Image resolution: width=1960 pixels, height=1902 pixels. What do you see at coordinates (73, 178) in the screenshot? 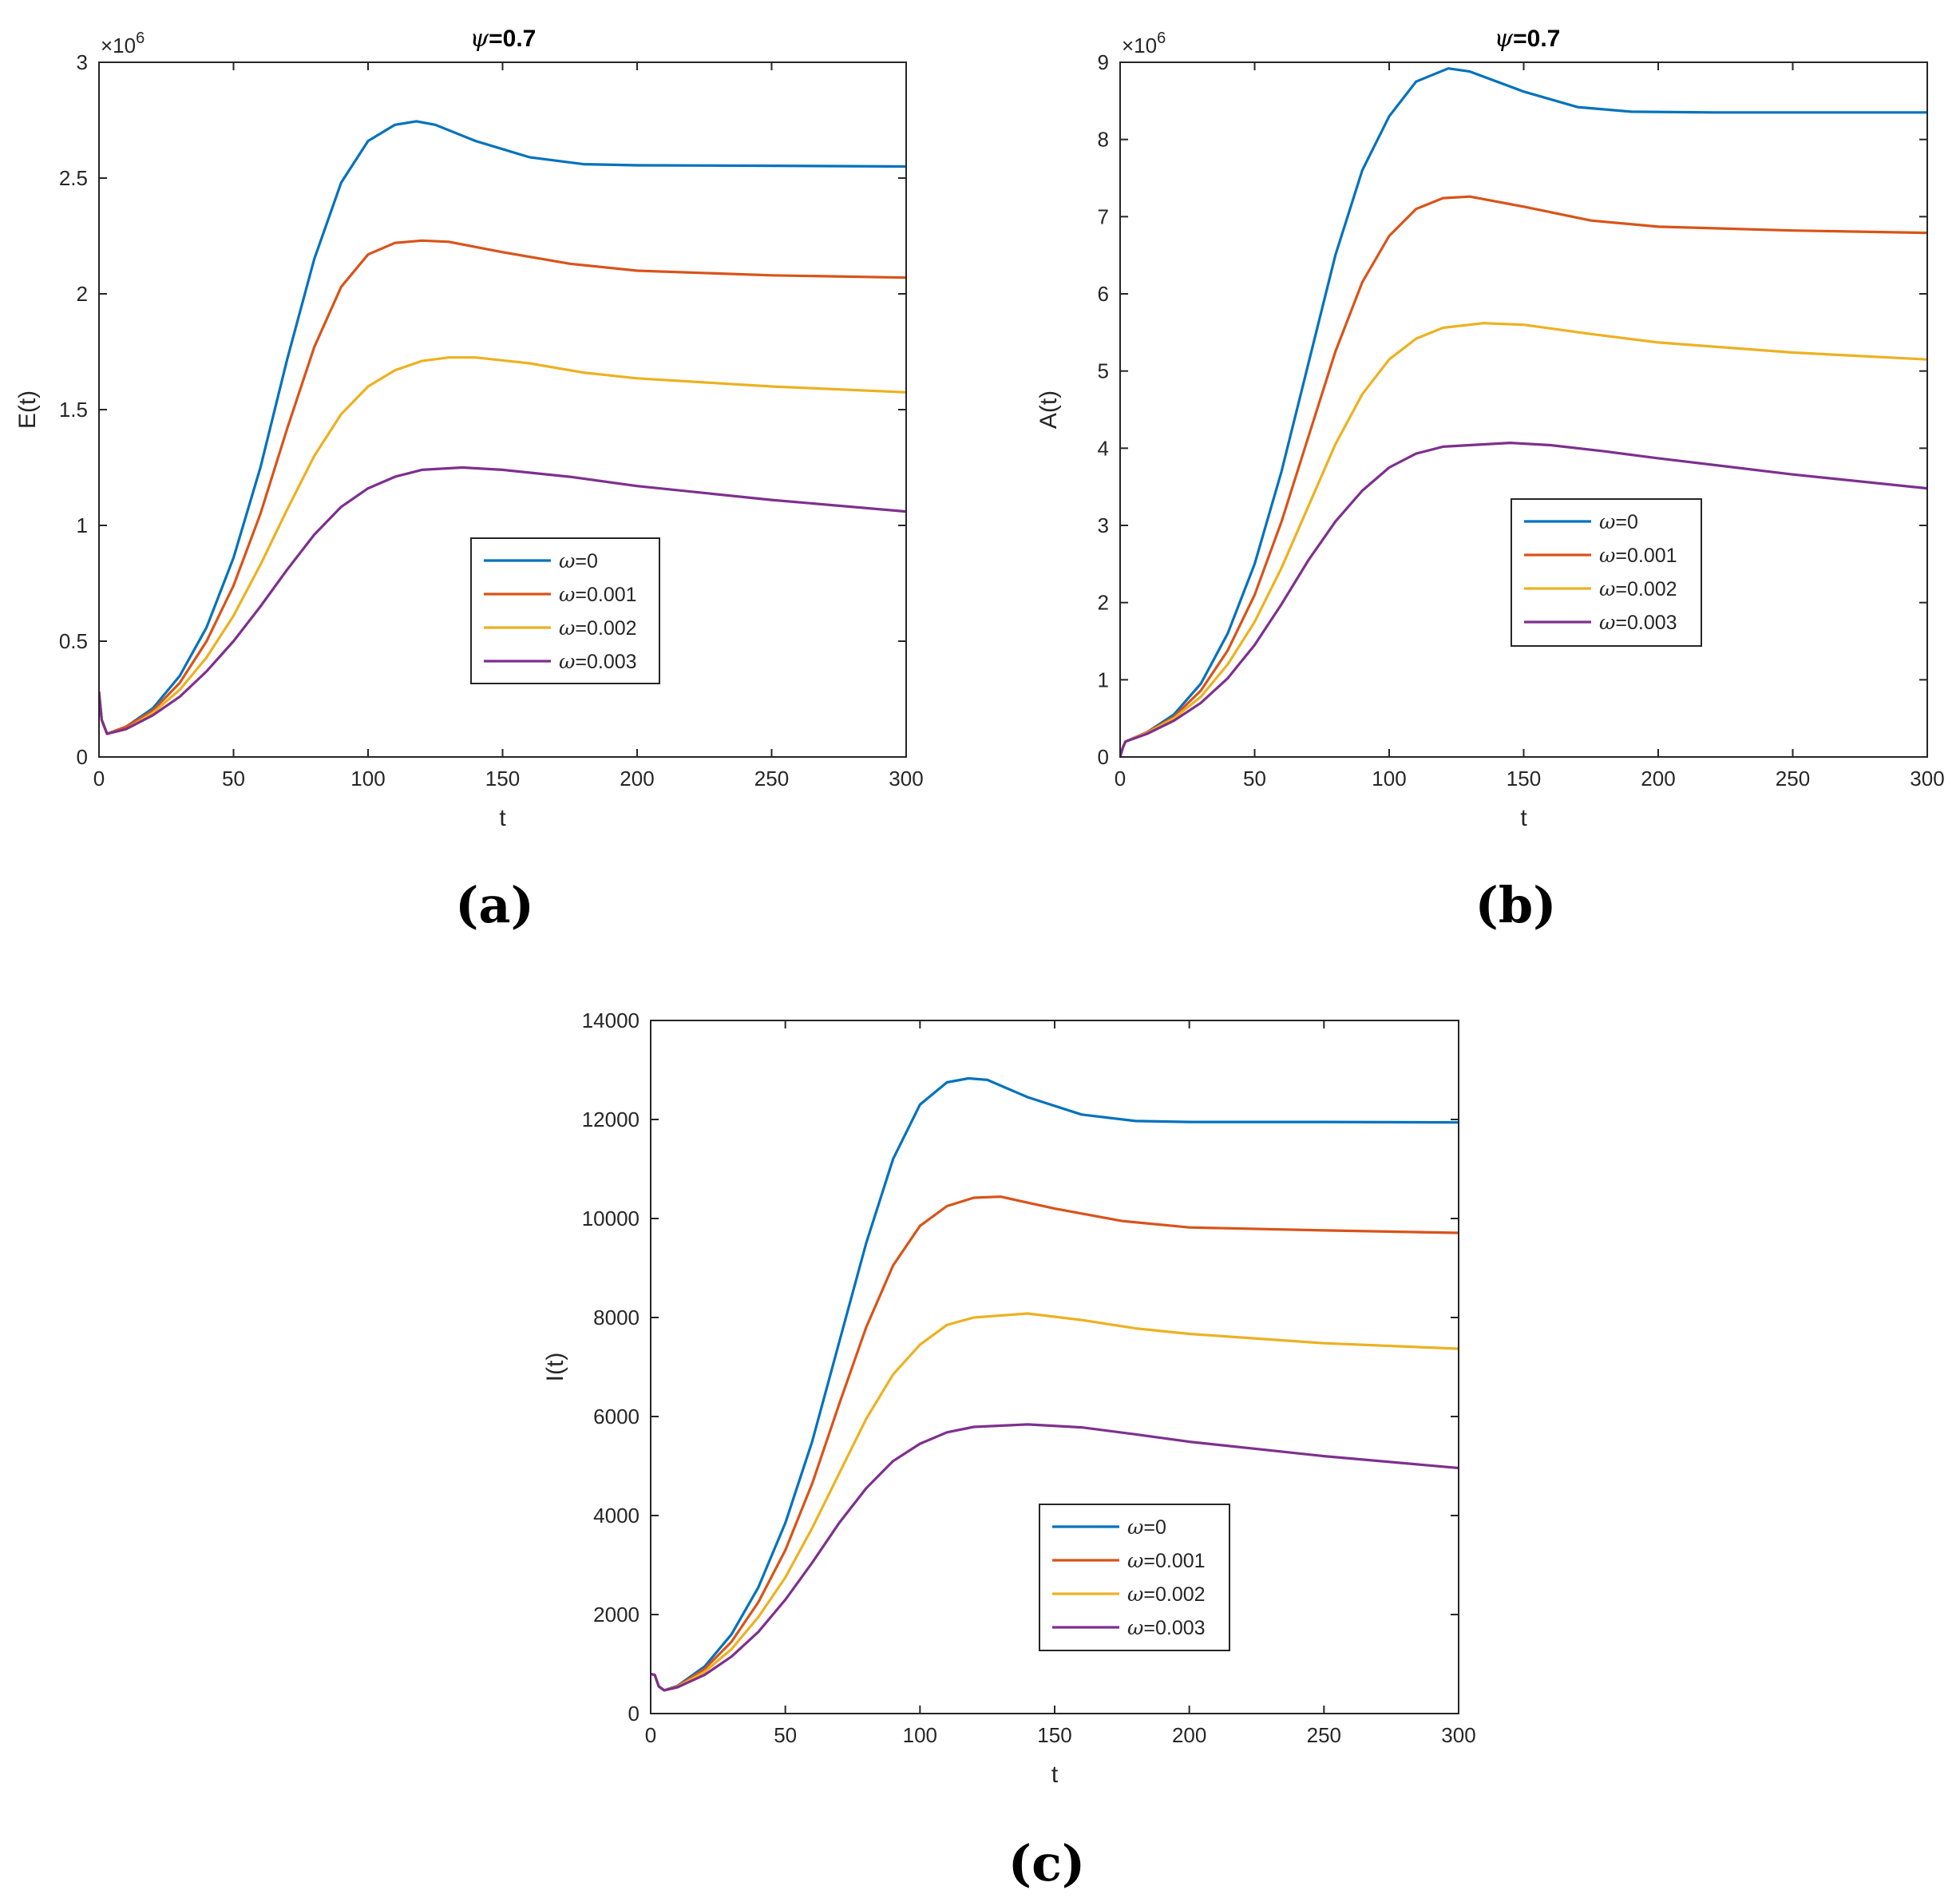
I see `y-tick-label: 2.5` at bounding box center [73, 178].